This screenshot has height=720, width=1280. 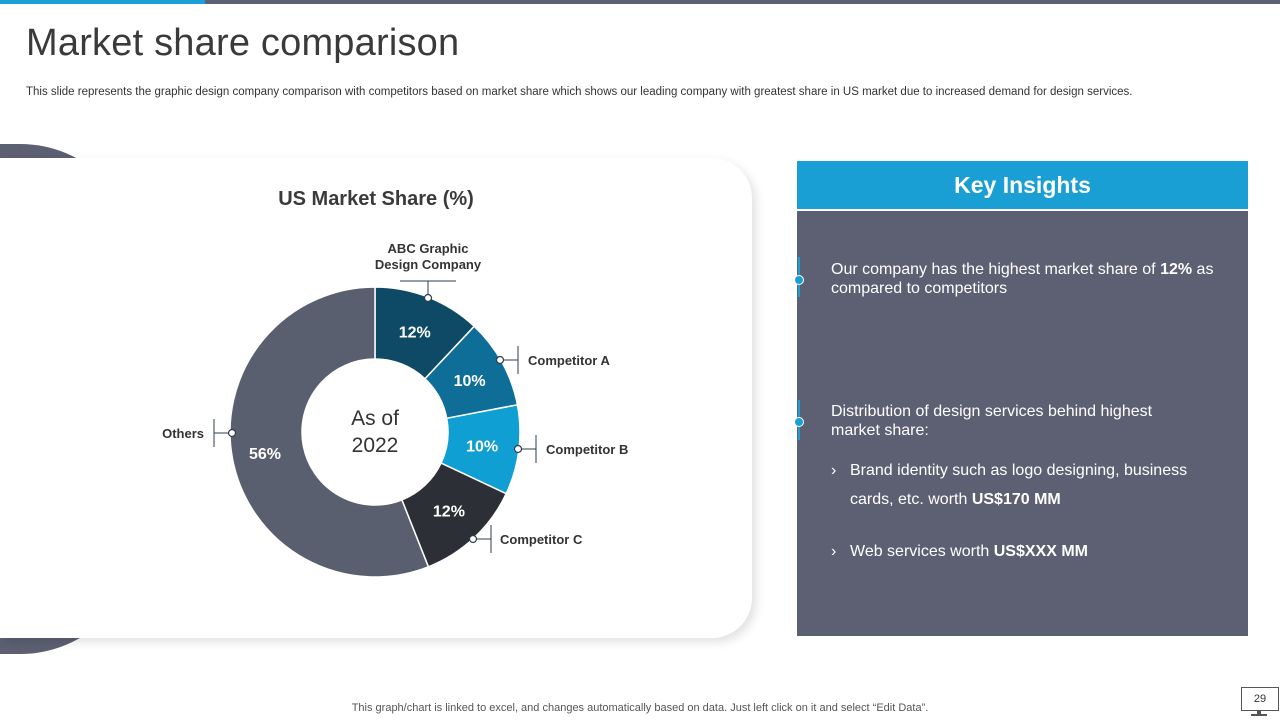 What do you see at coordinates (232, 433) in the screenshot?
I see `callout-dot-others` at bounding box center [232, 433].